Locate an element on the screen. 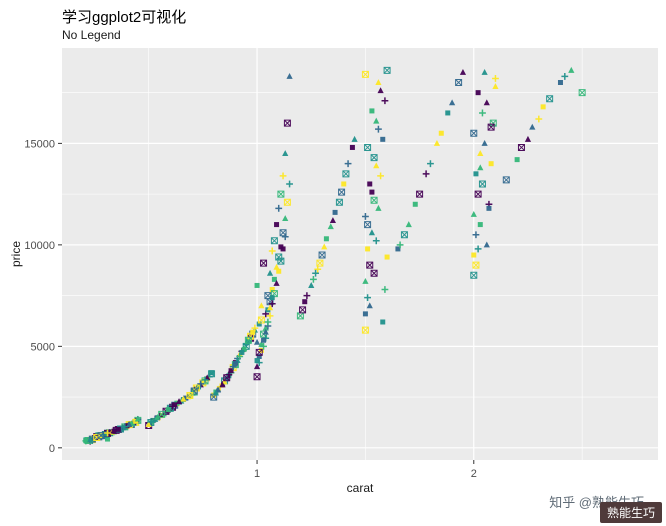 The width and height of the screenshot is (666, 526). y-tick-label: 5000 is located at coordinates (43, 347).